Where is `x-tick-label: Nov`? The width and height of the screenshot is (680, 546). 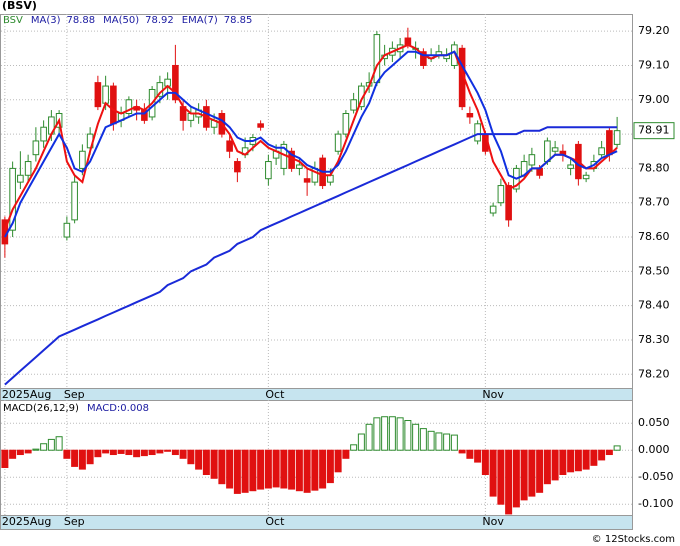 x-tick-label: Nov is located at coordinates (493, 521).